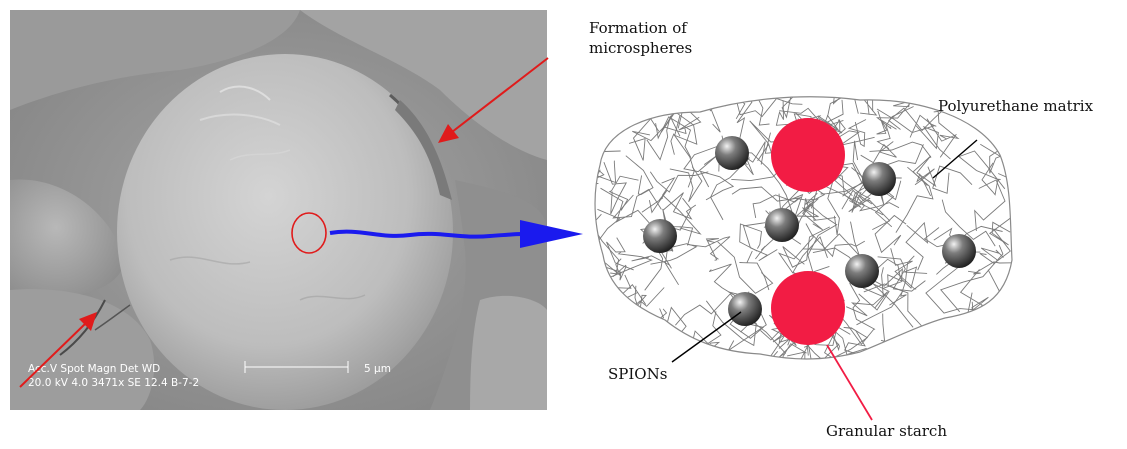  Describe the element at coordinates (849, 382) in the screenshot. I see `starch-leader-line` at that location.